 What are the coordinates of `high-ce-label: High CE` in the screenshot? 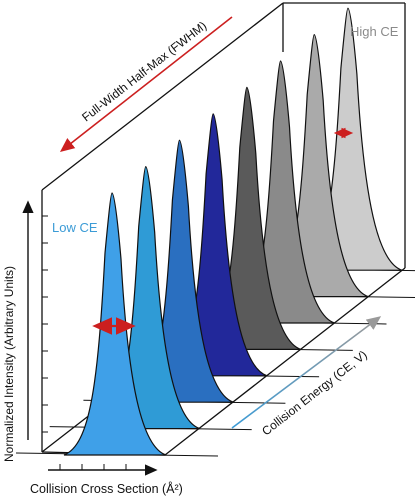 It's located at (374, 31).